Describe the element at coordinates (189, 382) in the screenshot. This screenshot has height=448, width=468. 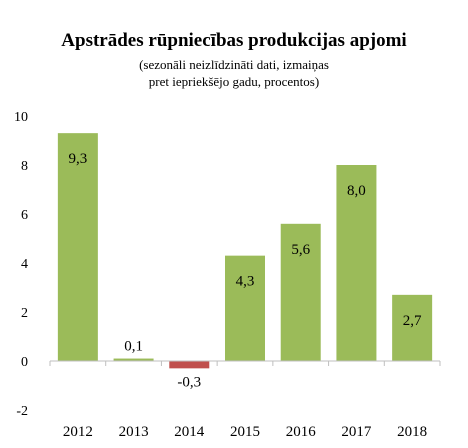
I see `data-label-2014: -0,3` at that location.